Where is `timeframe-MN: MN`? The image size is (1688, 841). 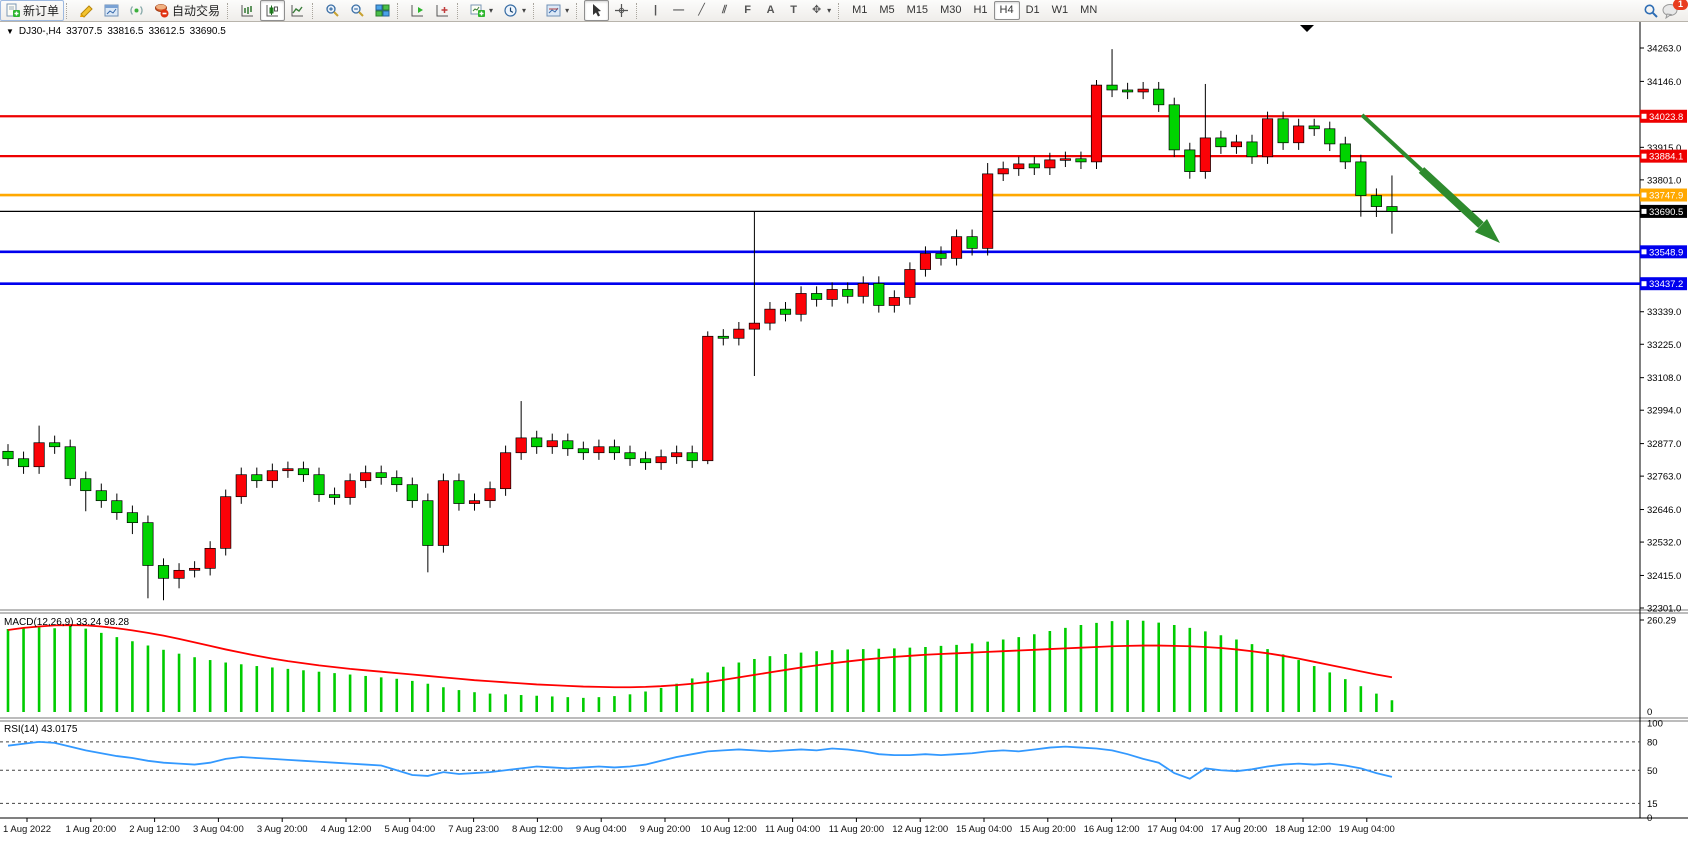
timeframe-MN: MN is located at coordinates (1089, 10).